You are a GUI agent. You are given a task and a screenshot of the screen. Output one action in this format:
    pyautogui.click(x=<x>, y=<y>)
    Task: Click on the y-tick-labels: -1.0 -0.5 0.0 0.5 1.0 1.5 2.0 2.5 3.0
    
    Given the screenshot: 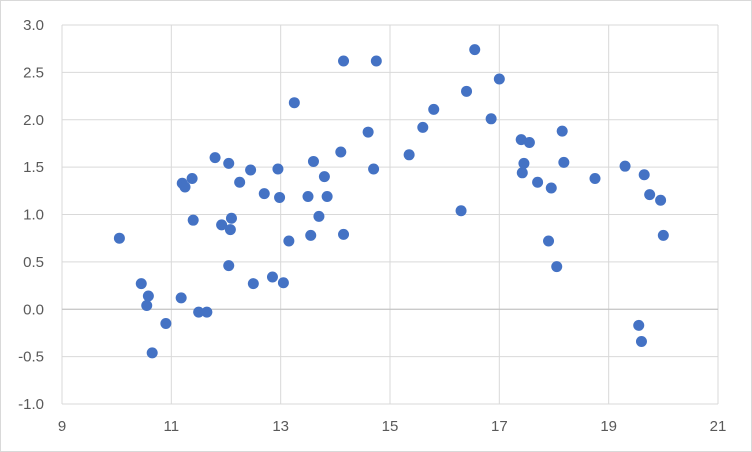 What is the action you would take?
    pyautogui.click(x=31, y=215)
    